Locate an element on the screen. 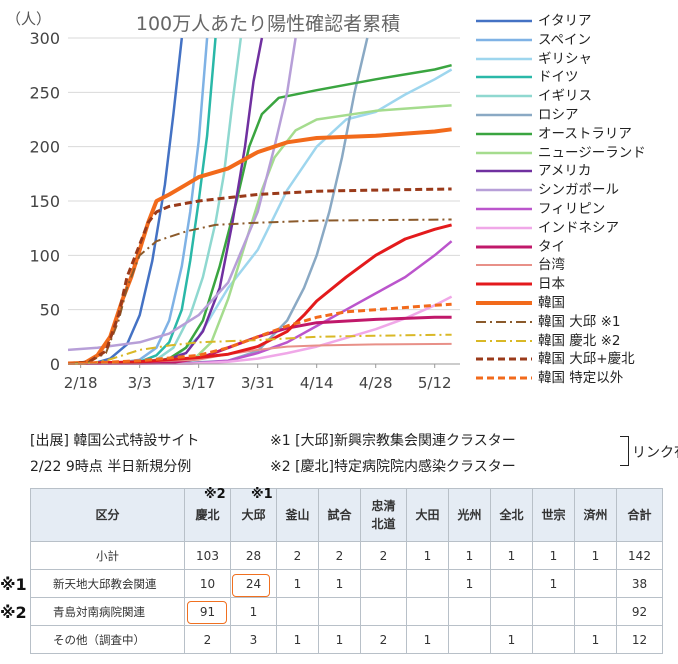 This screenshot has width=678, height=664. legend-label: フィリピン is located at coordinates (572, 208).